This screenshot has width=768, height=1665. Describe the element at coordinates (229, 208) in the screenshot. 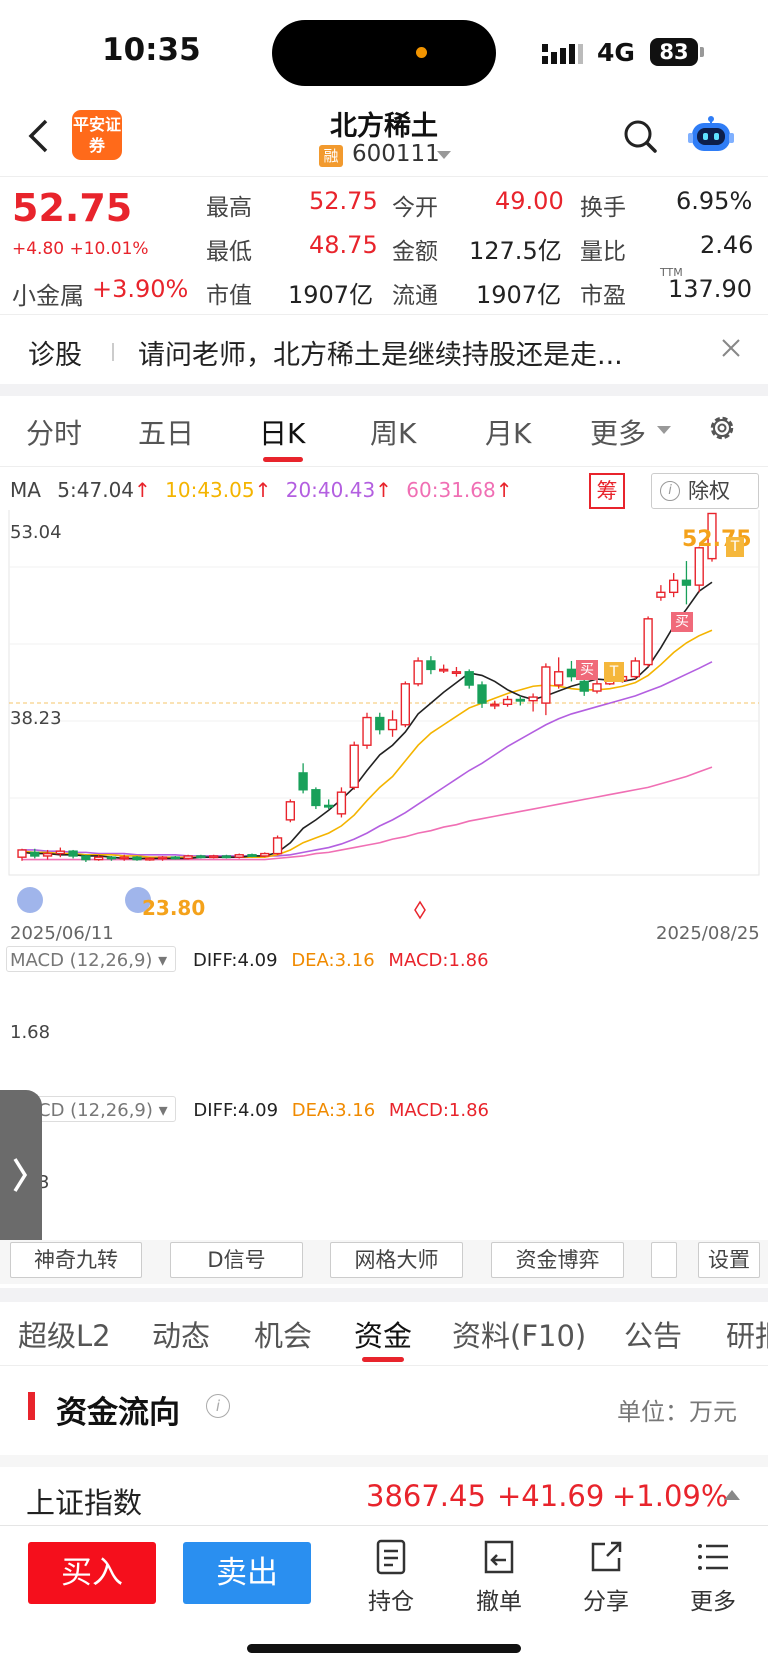

I see `high-label: 最高` at that location.